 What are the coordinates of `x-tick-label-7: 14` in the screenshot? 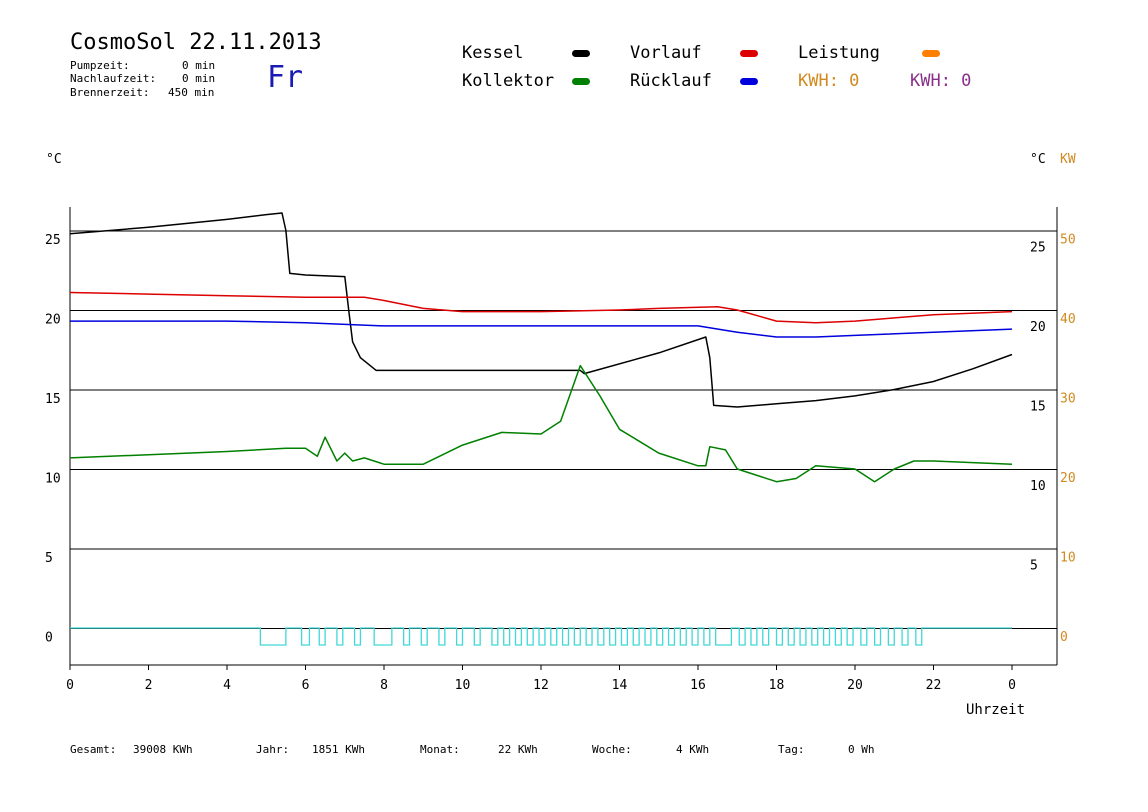 It's located at (620, 685).